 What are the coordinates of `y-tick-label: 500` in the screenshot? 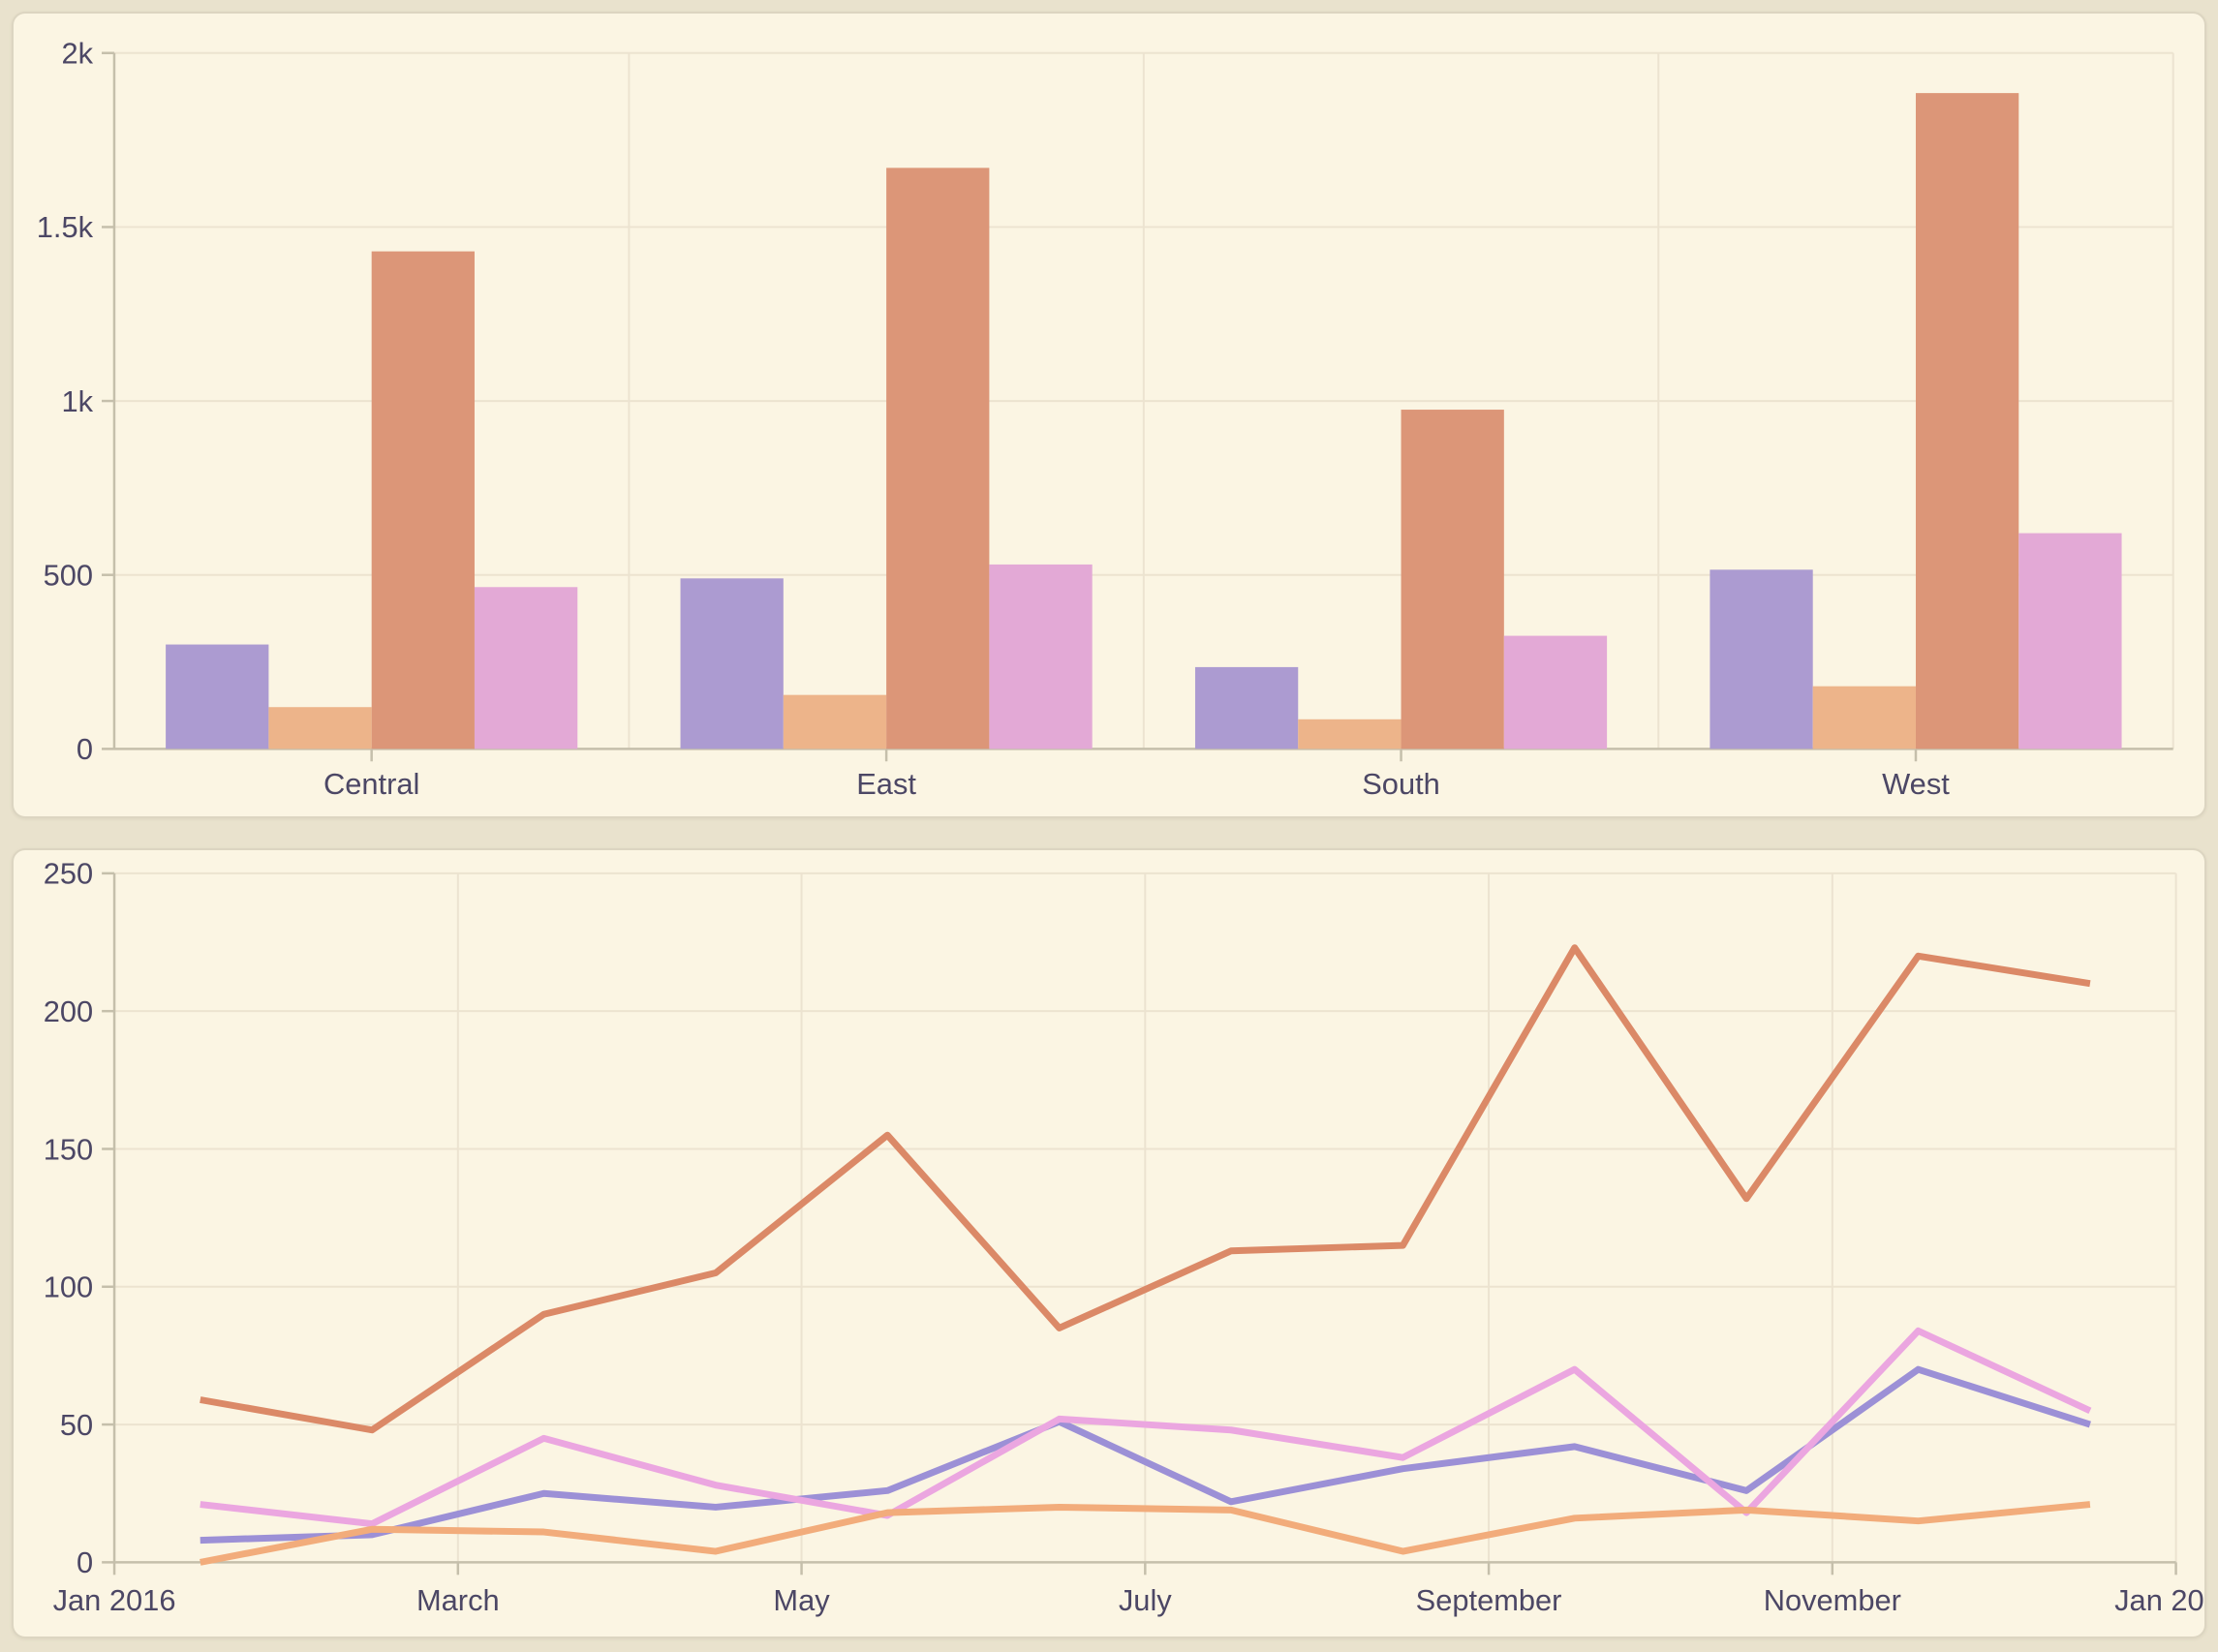 It's located at (68, 576).